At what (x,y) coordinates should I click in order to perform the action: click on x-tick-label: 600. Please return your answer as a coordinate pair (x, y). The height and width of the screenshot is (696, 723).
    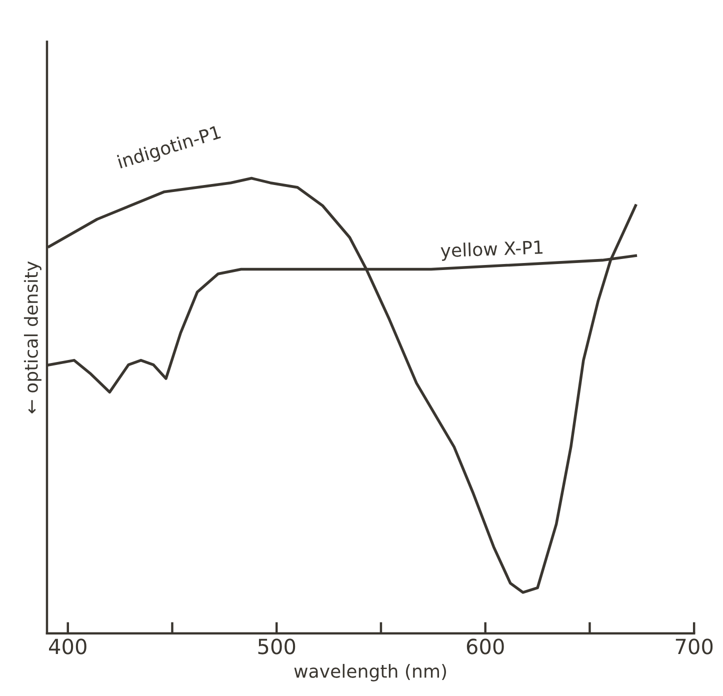
    Looking at the image, I should click on (485, 646).